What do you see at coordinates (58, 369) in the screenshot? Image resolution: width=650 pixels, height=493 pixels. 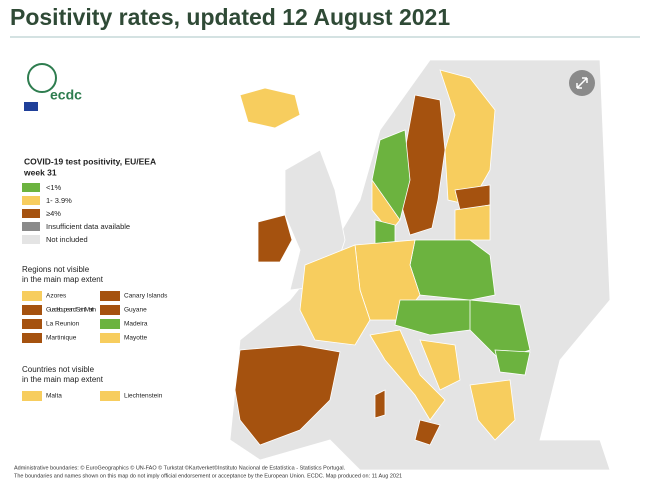 I see `countries-title: Countries not visible` at bounding box center [58, 369].